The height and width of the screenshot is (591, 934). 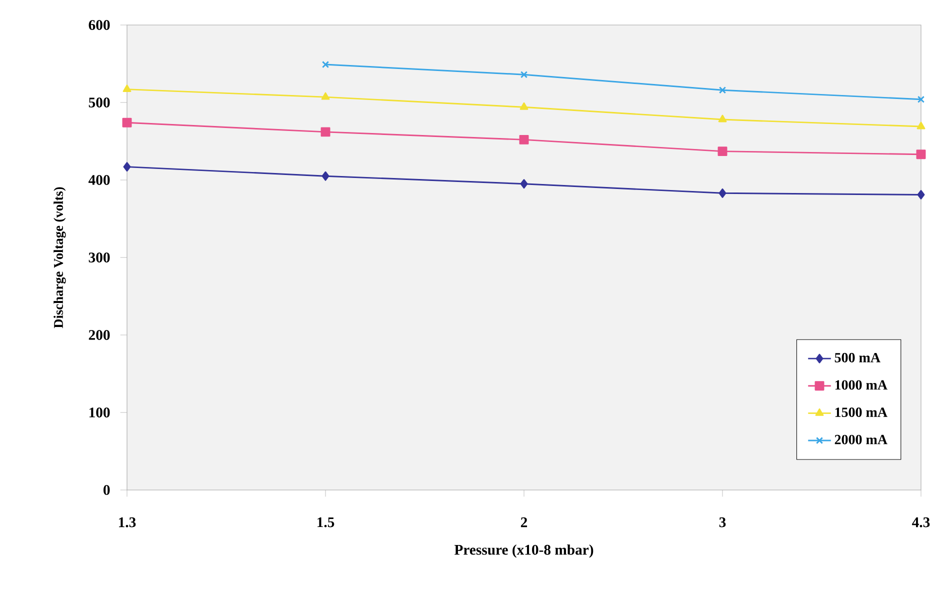 What do you see at coordinates (99, 335) in the screenshot?
I see `y-tick-label: 200` at bounding box center [99, 335].